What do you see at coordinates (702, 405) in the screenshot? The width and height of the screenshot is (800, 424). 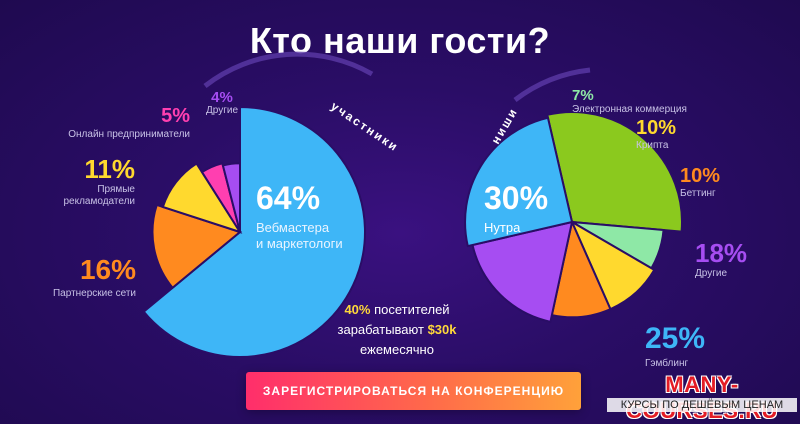 I see `watermark-subtitle: КУРСЫ ПО ДЕШЁВЫМ ЦЕНАМ` at bounding box center [702, 405].